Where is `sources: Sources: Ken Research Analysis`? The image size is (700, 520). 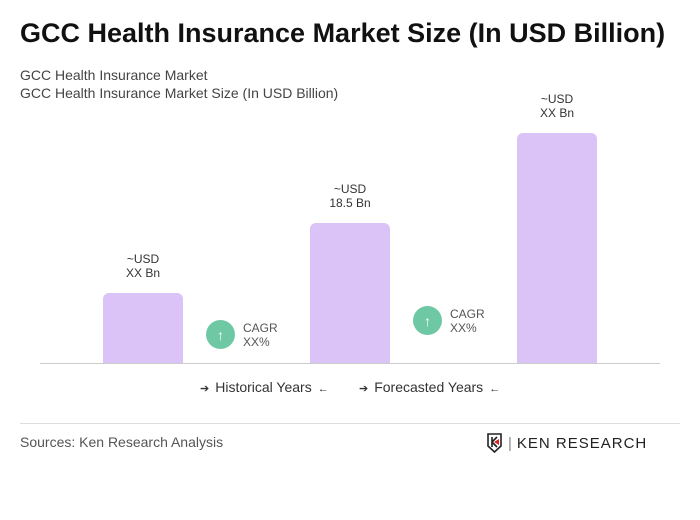 sources: Sources: Ken Research Analysis is located at coordinates (122, 442).